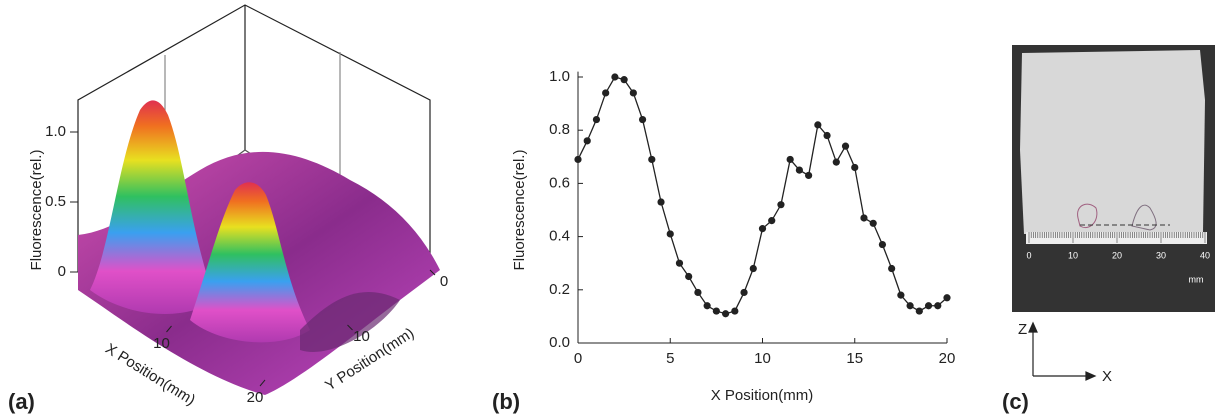  What do you see at coordinates (559, 342) in the screenshot?
I see `y-tick-label: 0.0` at bounding box center [559, 342].